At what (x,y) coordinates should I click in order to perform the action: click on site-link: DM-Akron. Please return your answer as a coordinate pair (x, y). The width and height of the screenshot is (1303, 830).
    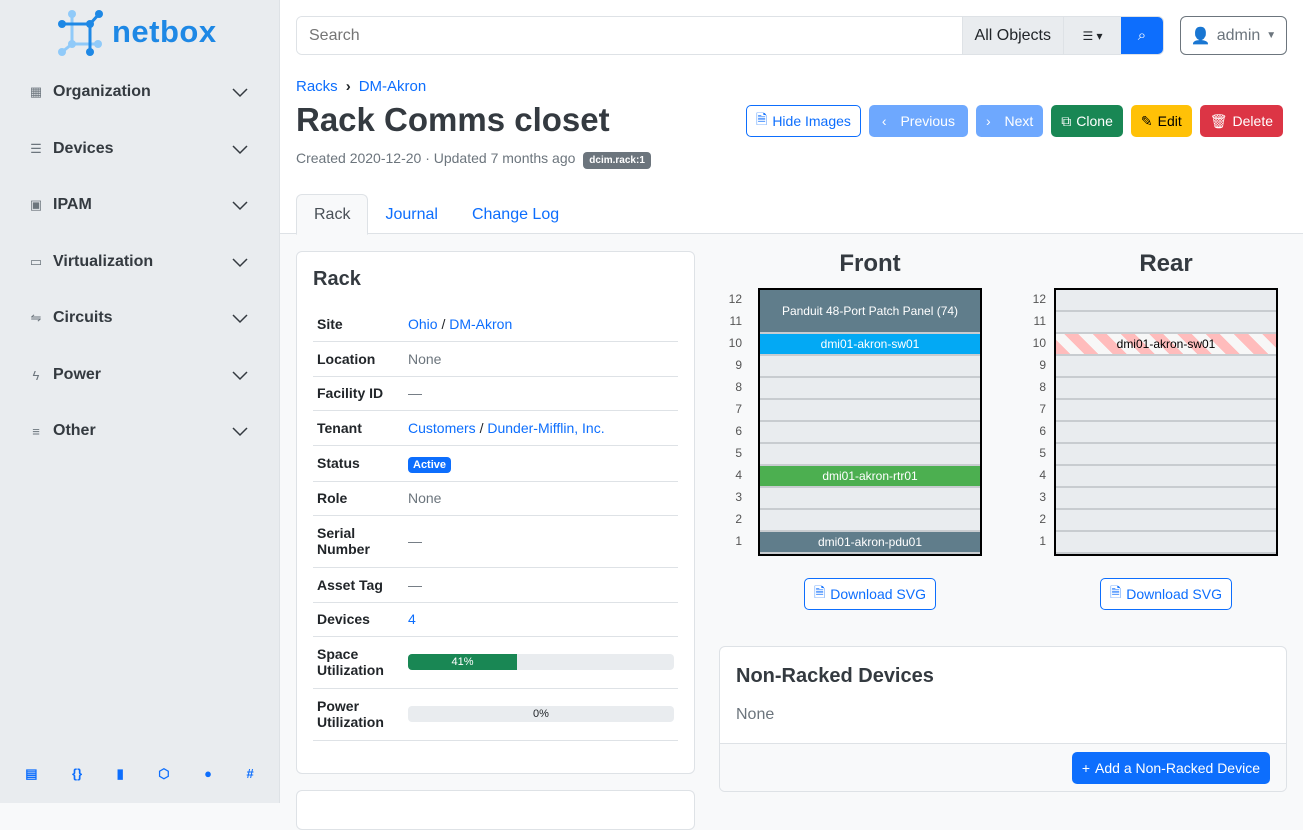
    Looking at the image, I should click on (481, 323).